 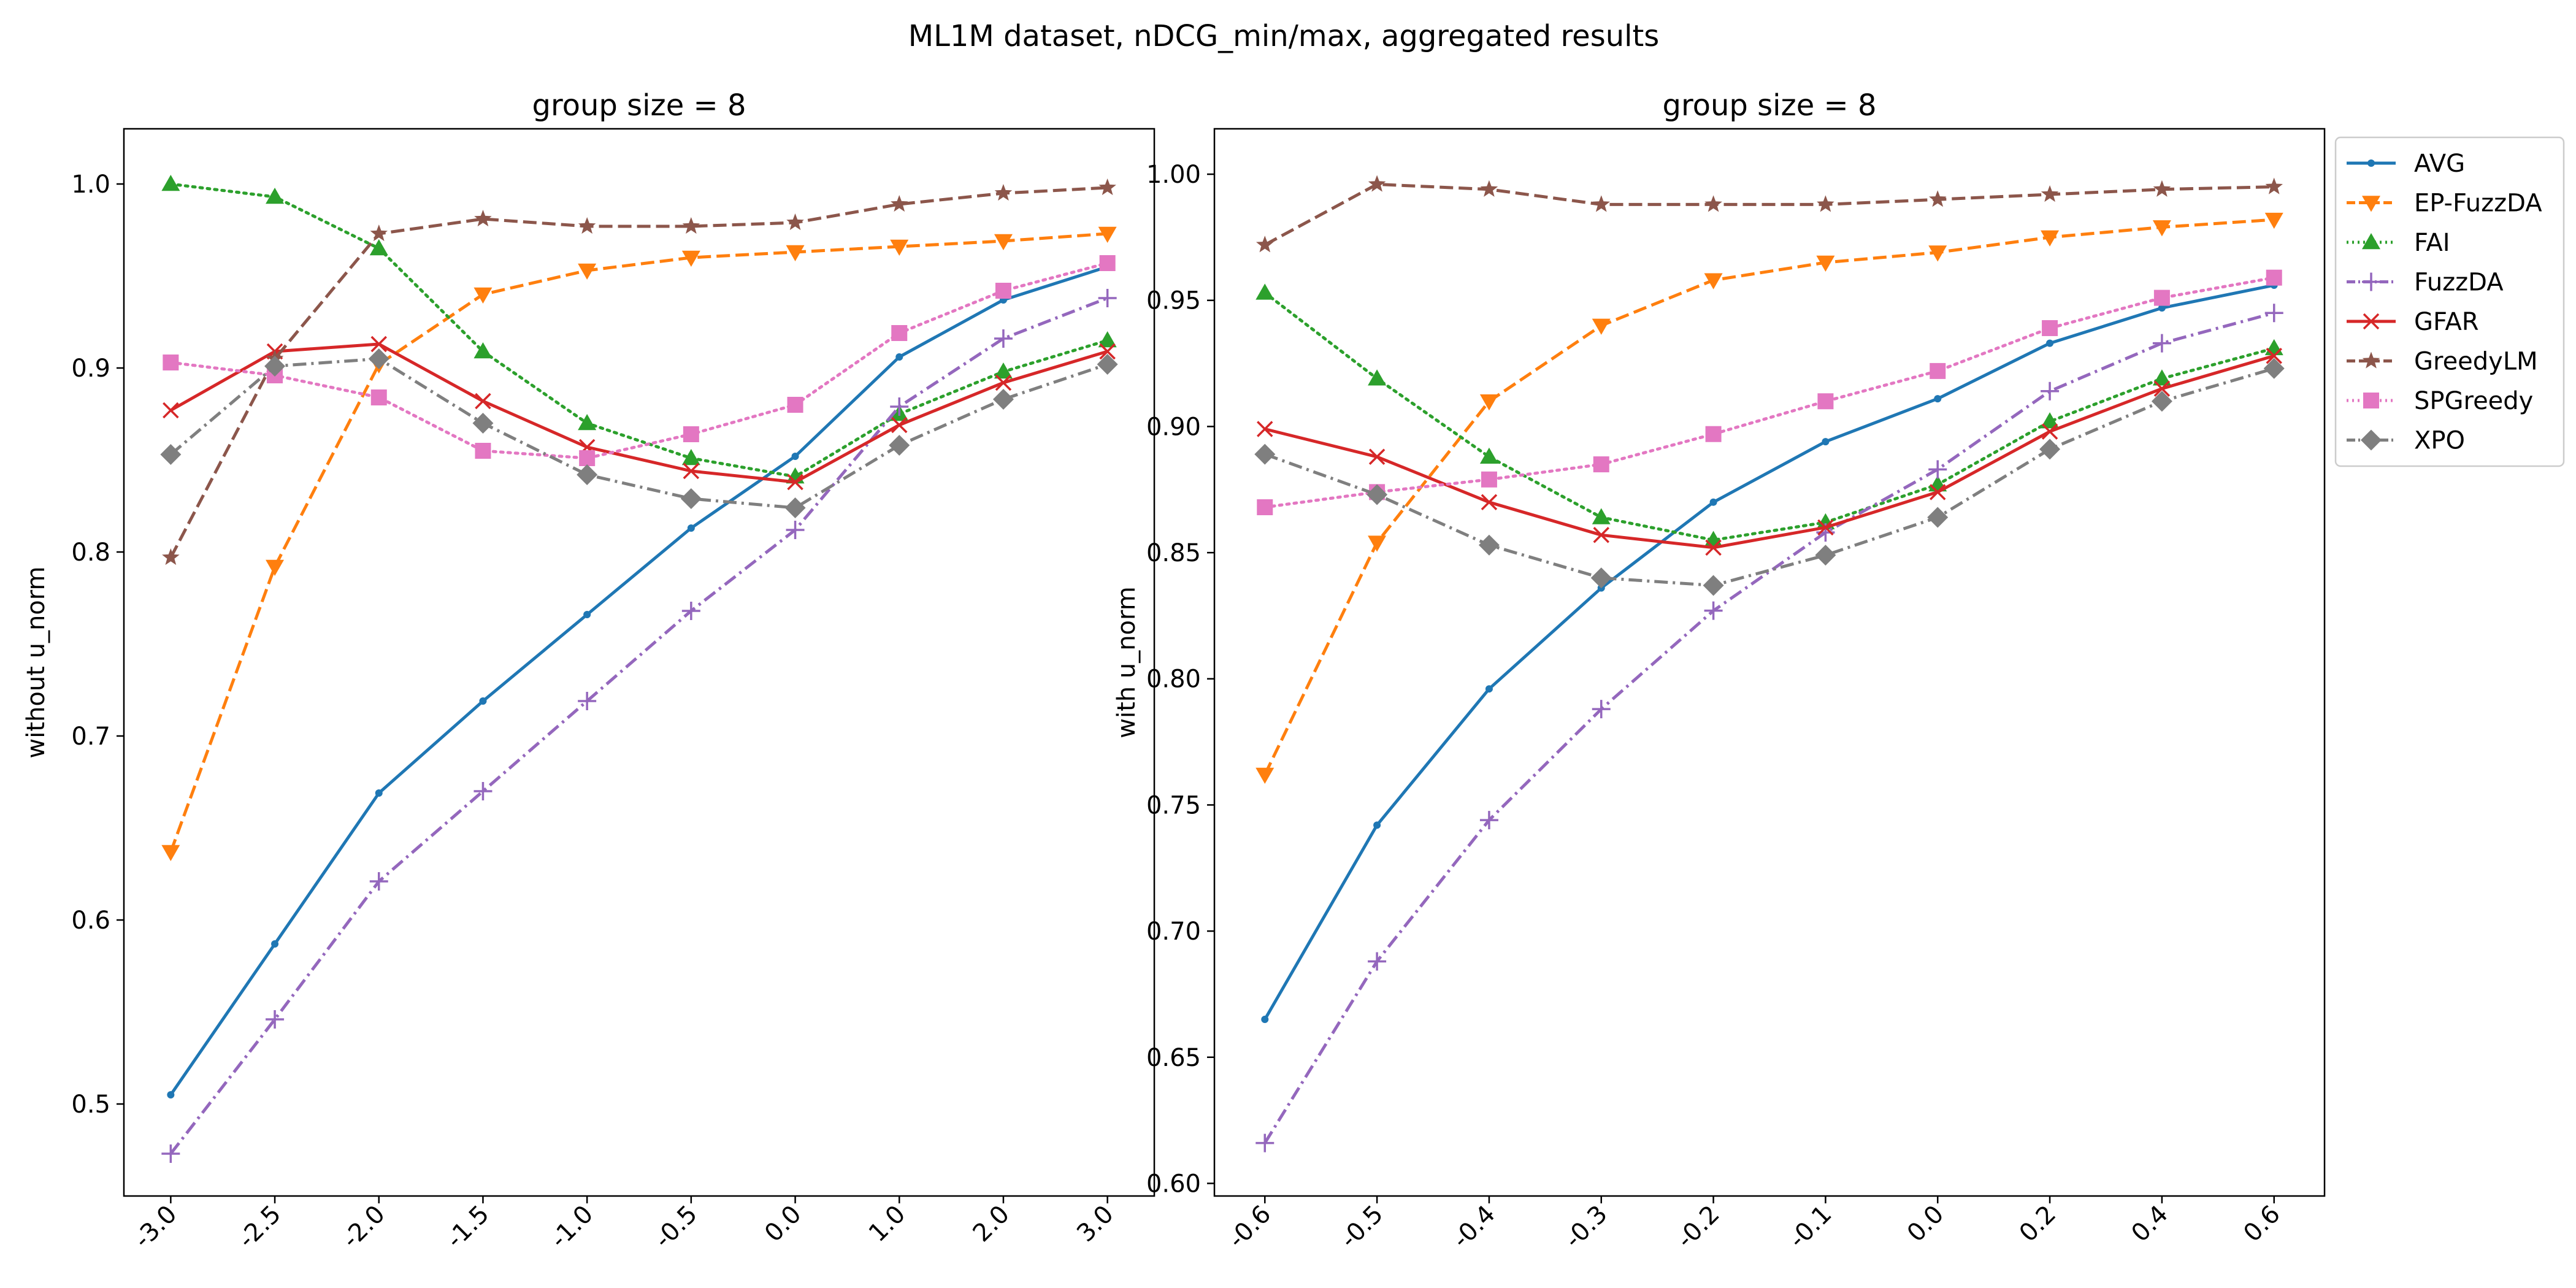 I want to click on legend-label-fai: FAI, so click(x=2432, y=243).